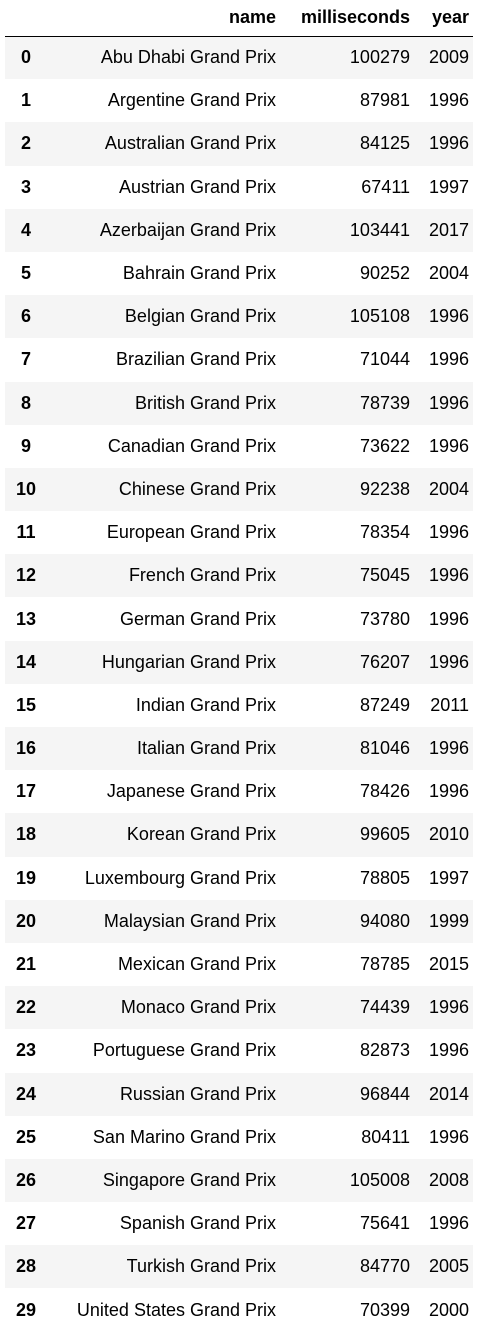  What do you see at coordinates (384, 100) in the screenshot?
I see `cell-milliseconds: 87981` at bounding box center [384, 100].